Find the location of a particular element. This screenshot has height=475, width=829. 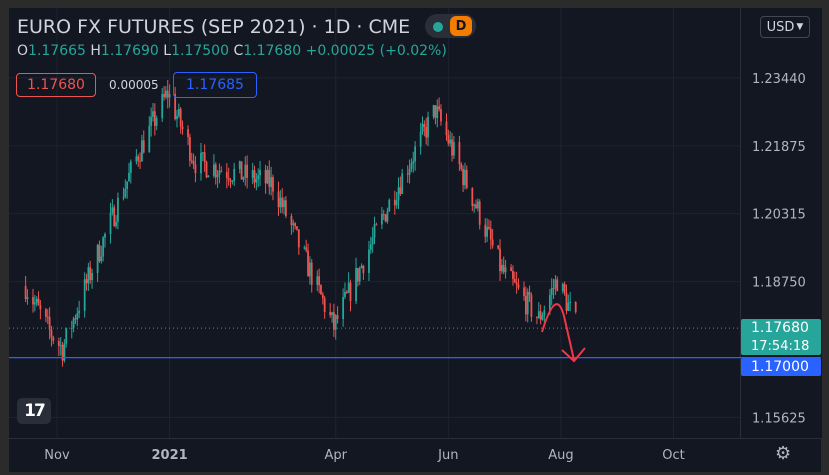

x-tick-label: Aug is located at coordinates (560, 455).